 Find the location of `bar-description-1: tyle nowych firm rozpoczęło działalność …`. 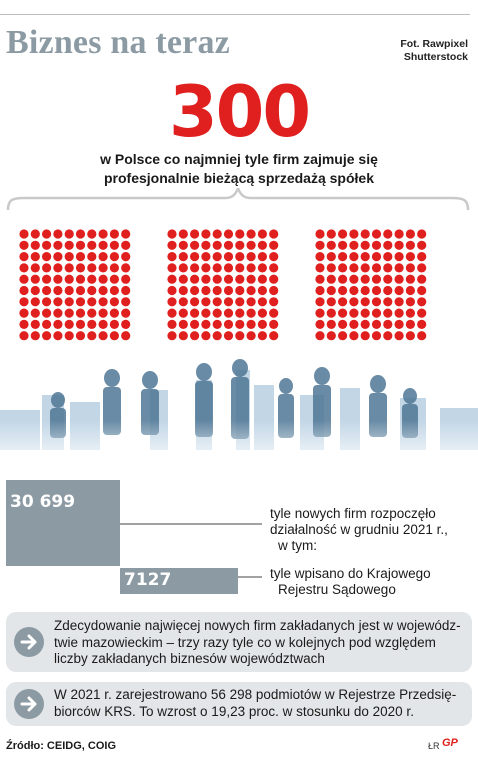

bar-description-1: tyle nowych firm rozpoczęło działalność … is located at coordinates (359, 530).